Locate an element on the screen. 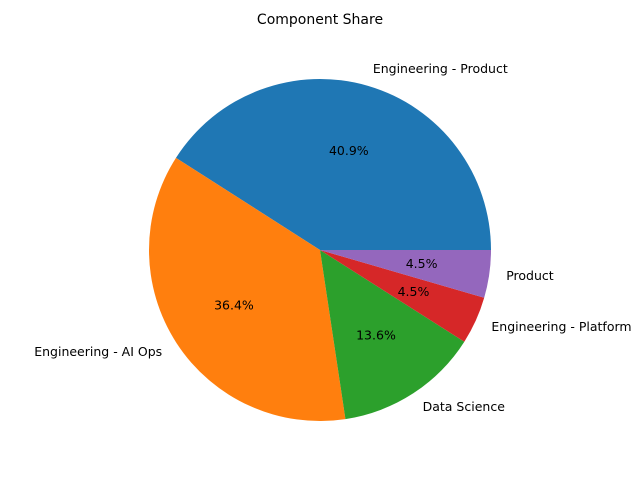 This screenshot has width=640, height=480. slice-percent-engineering-platform: 4.5% is located at coordinates (414, 291).